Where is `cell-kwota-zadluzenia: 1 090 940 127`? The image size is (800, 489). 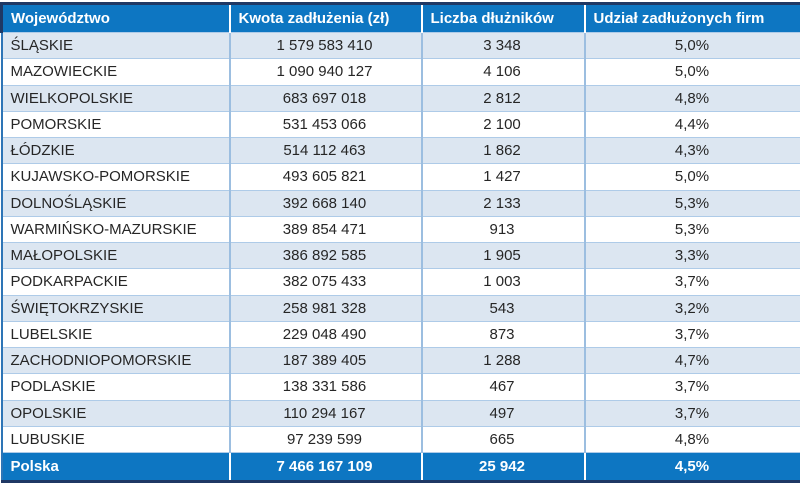
cell-kwota-zadluzenia: 1 090 940 127 is located at coordinates (325, 71).